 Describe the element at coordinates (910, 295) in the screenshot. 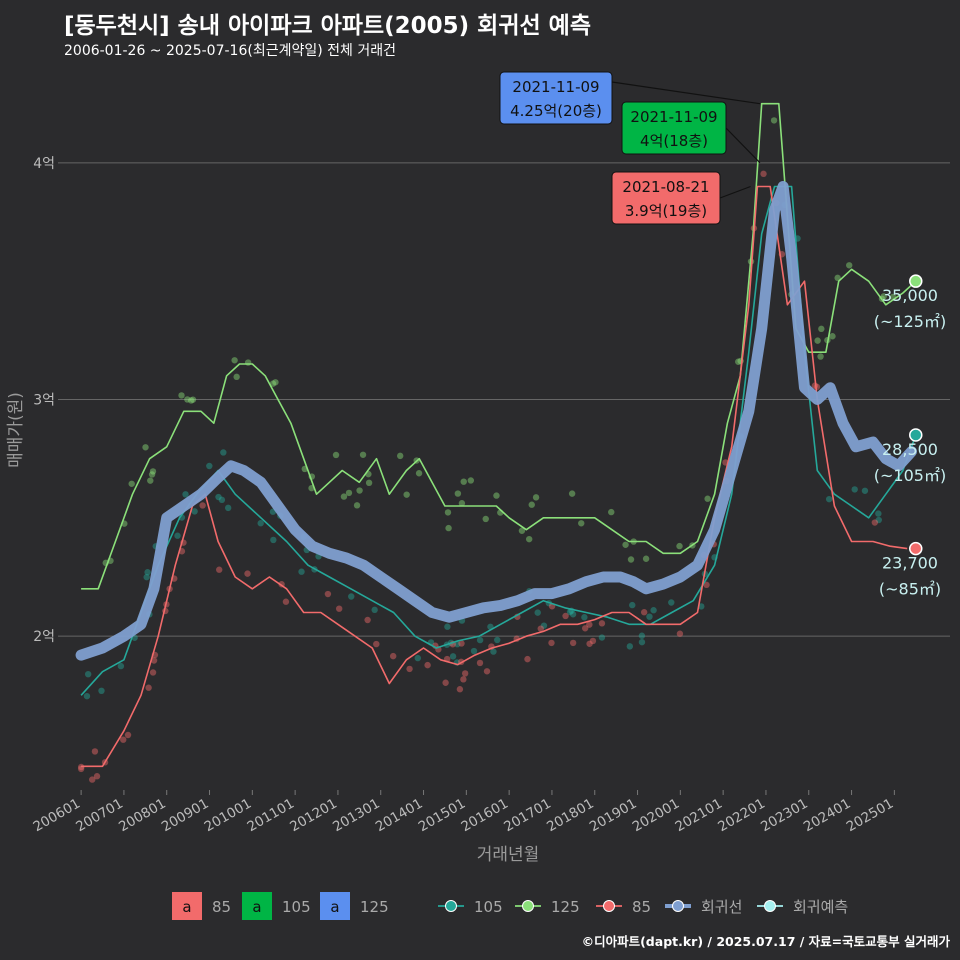

I see `end-value-label: 35,000` at that location.